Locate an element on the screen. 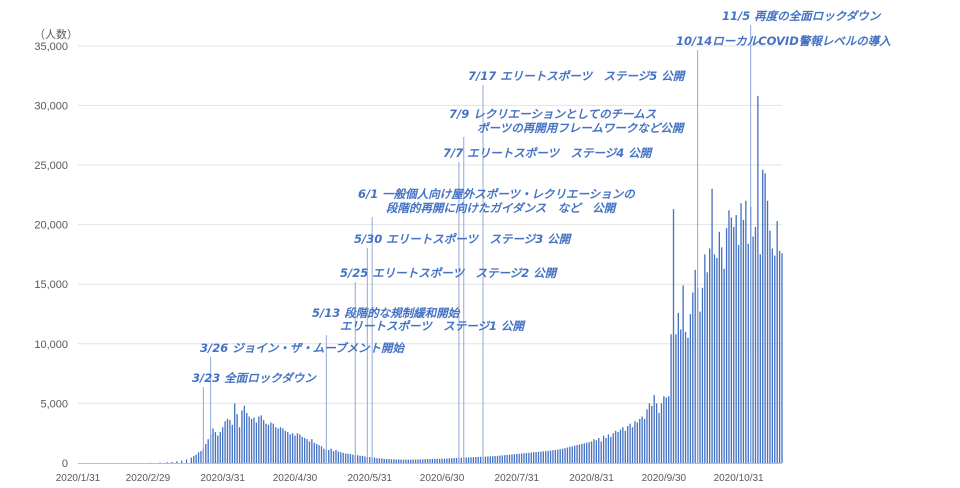 The image size is (960, 488). x-tick-label: 2020/7/31 is located at coordinates (517, 478).